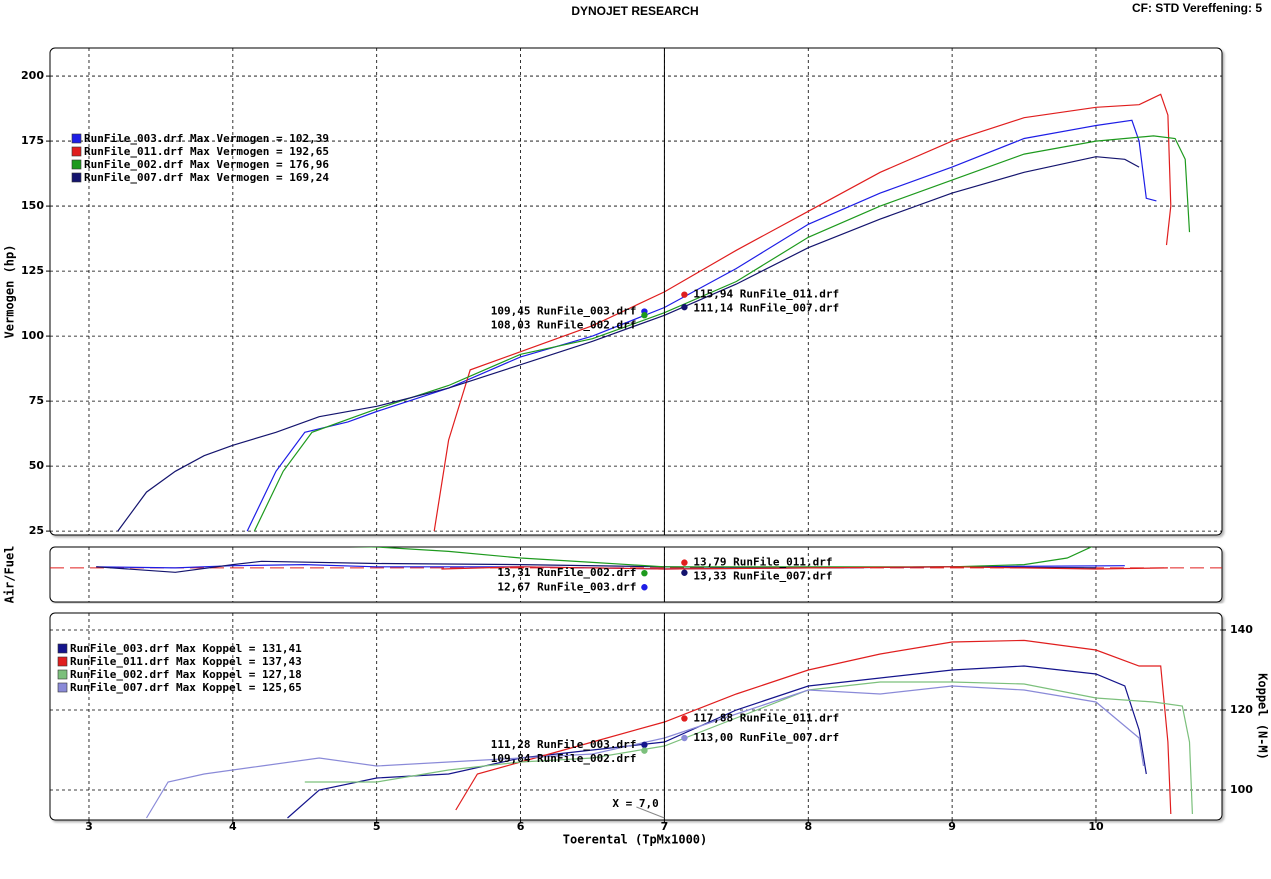  What do you see at coordinates (10, 292) in the screenshot?
I see `y-axis-label: Vermogen (hp)` at bounding box center [10, 292].